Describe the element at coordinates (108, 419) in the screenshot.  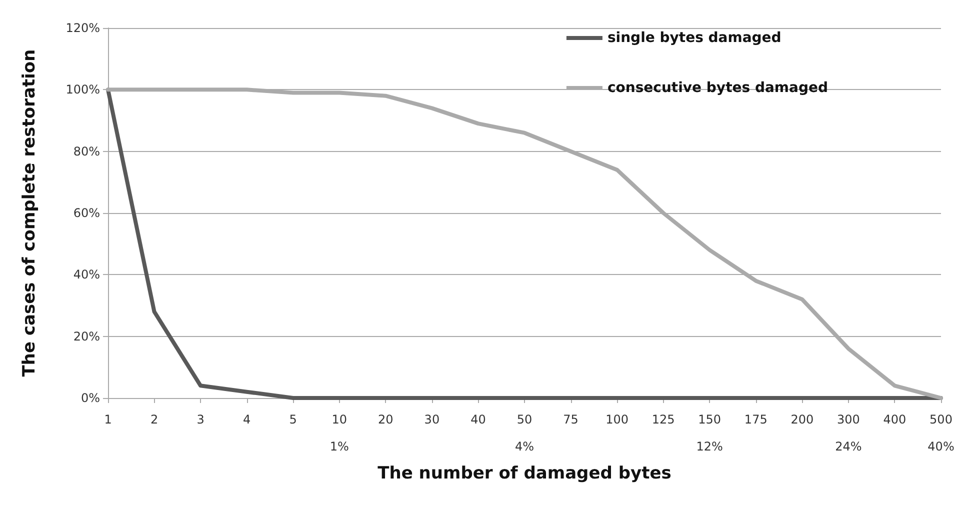
I see `x-tick-label: 1` at that location.